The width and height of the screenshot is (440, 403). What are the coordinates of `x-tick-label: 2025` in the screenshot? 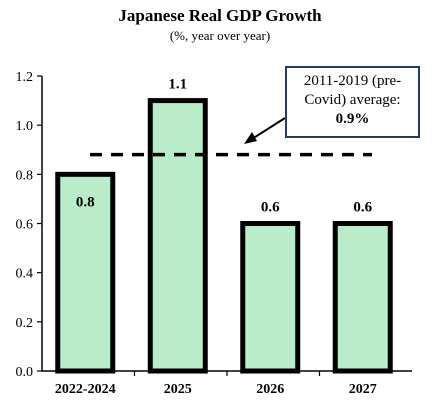 It's located at (178, 389).